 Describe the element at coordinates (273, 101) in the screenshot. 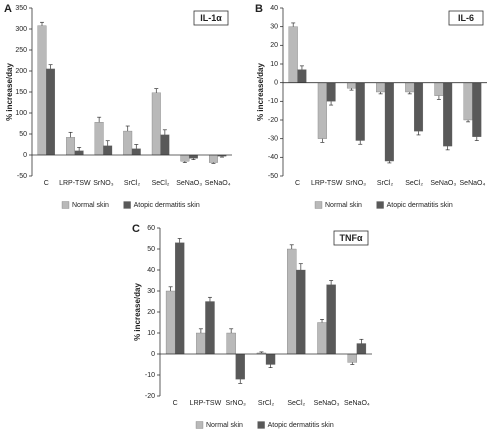

I see `y-tick-label: -10` at that location.